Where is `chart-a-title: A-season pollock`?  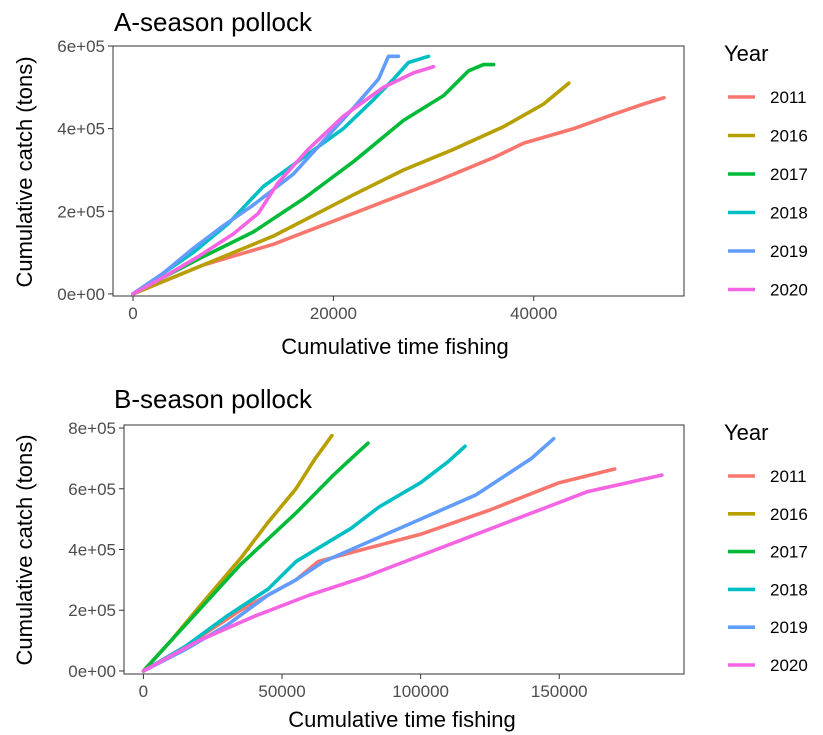
chart-a-title: A-season pollock is located at coordinates (213, 22).